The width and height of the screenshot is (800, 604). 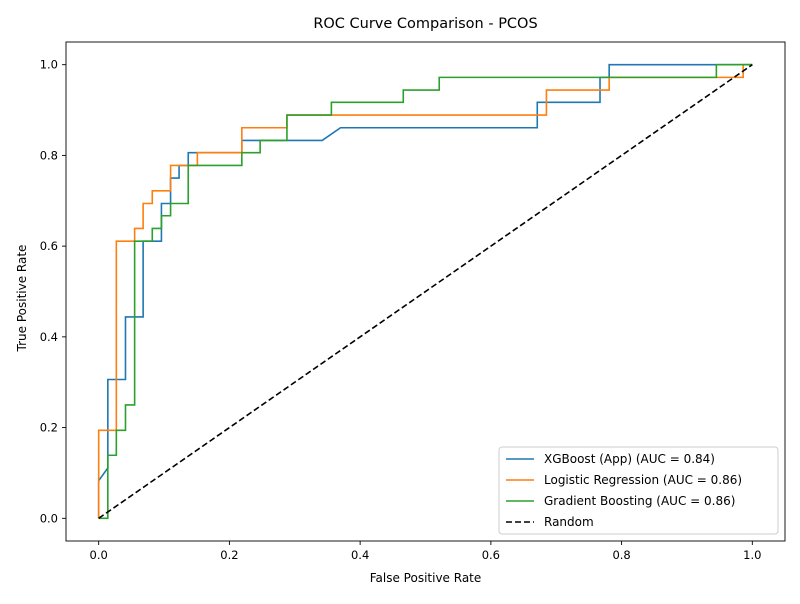 I want to click on y-tick-label: 0.6, so click(x=49, y=246).